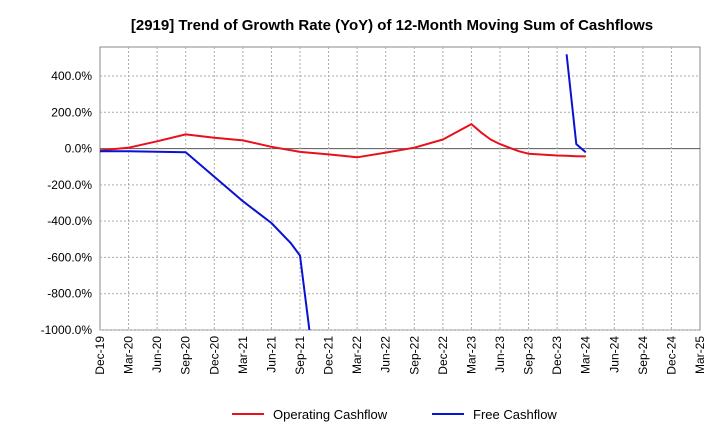  I want to click on x-tick-label: Mar-22, so click(357, 355).